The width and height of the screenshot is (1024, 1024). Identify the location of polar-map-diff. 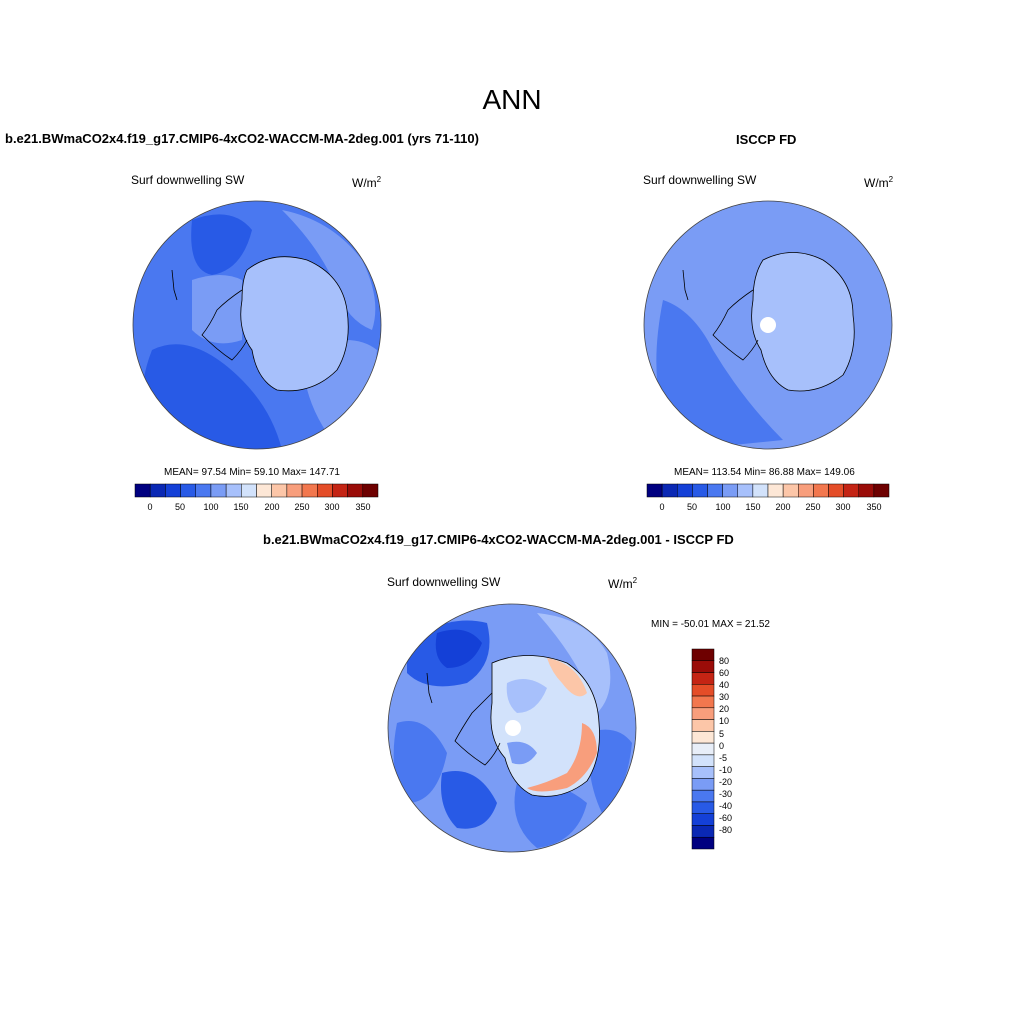
(512, 728).